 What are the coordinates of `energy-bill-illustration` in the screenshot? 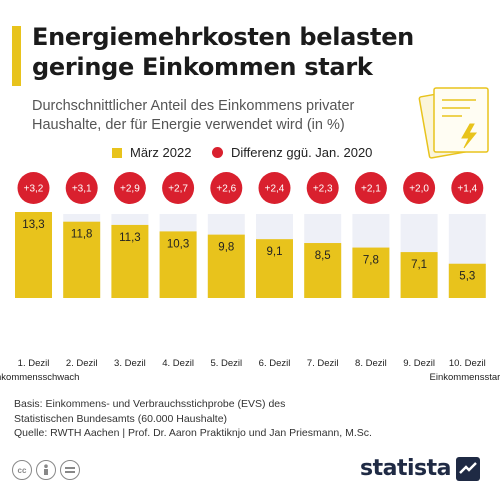 It's located at (453, 123).